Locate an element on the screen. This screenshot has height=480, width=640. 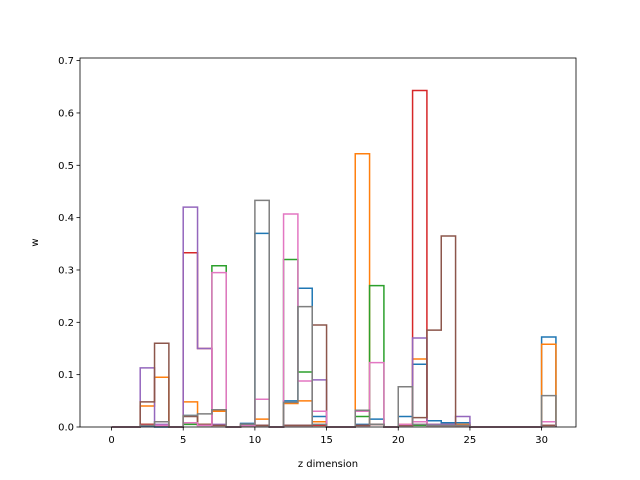
y-tick-label: 0.1 is located at coordinates (66, 375).